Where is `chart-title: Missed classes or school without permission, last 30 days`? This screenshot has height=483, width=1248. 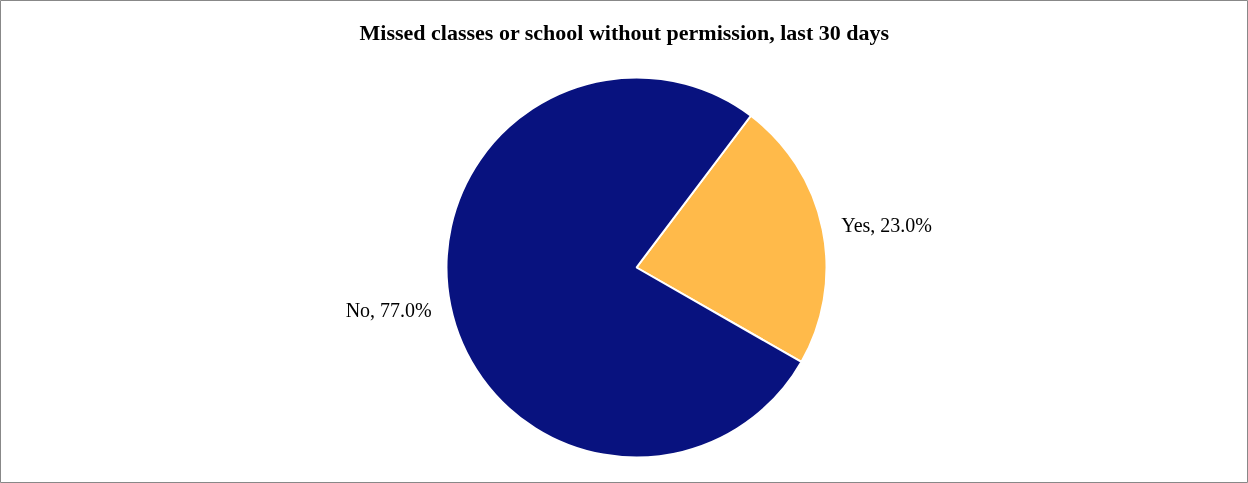
chart-title: Missed classes or school without permission, last 30 days is located at coordinates (624, 32).